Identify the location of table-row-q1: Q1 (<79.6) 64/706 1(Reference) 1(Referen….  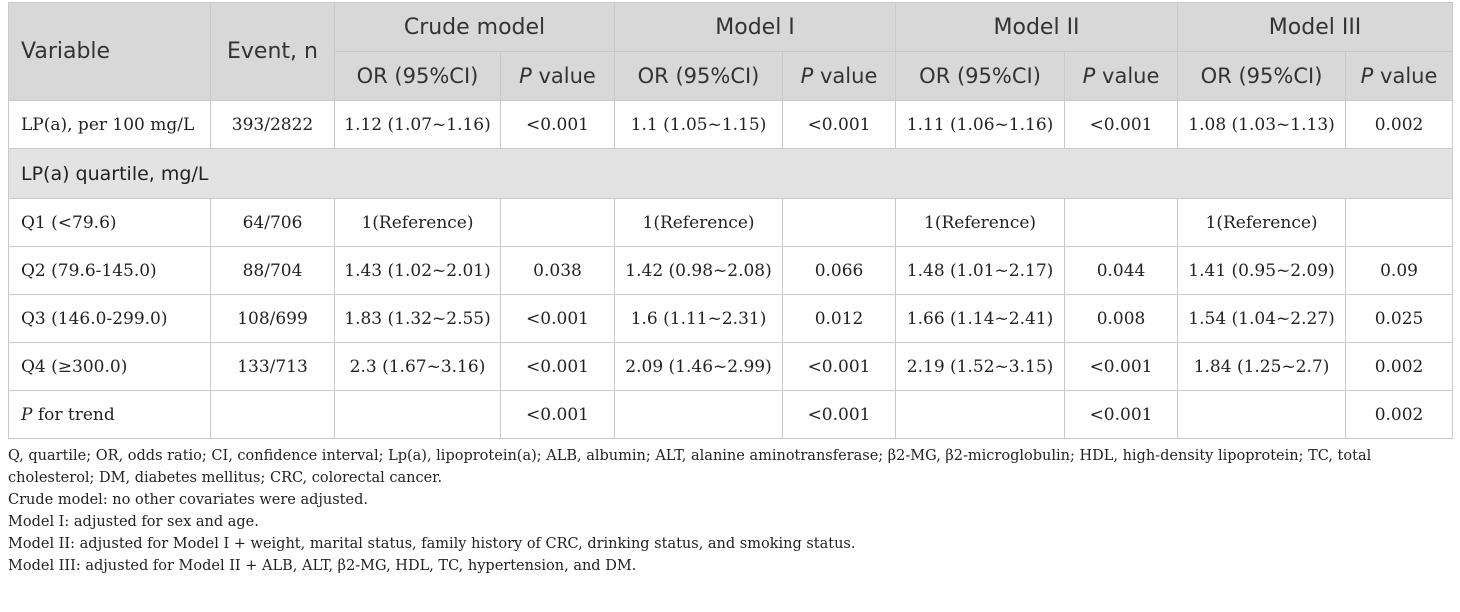
(731, 222).